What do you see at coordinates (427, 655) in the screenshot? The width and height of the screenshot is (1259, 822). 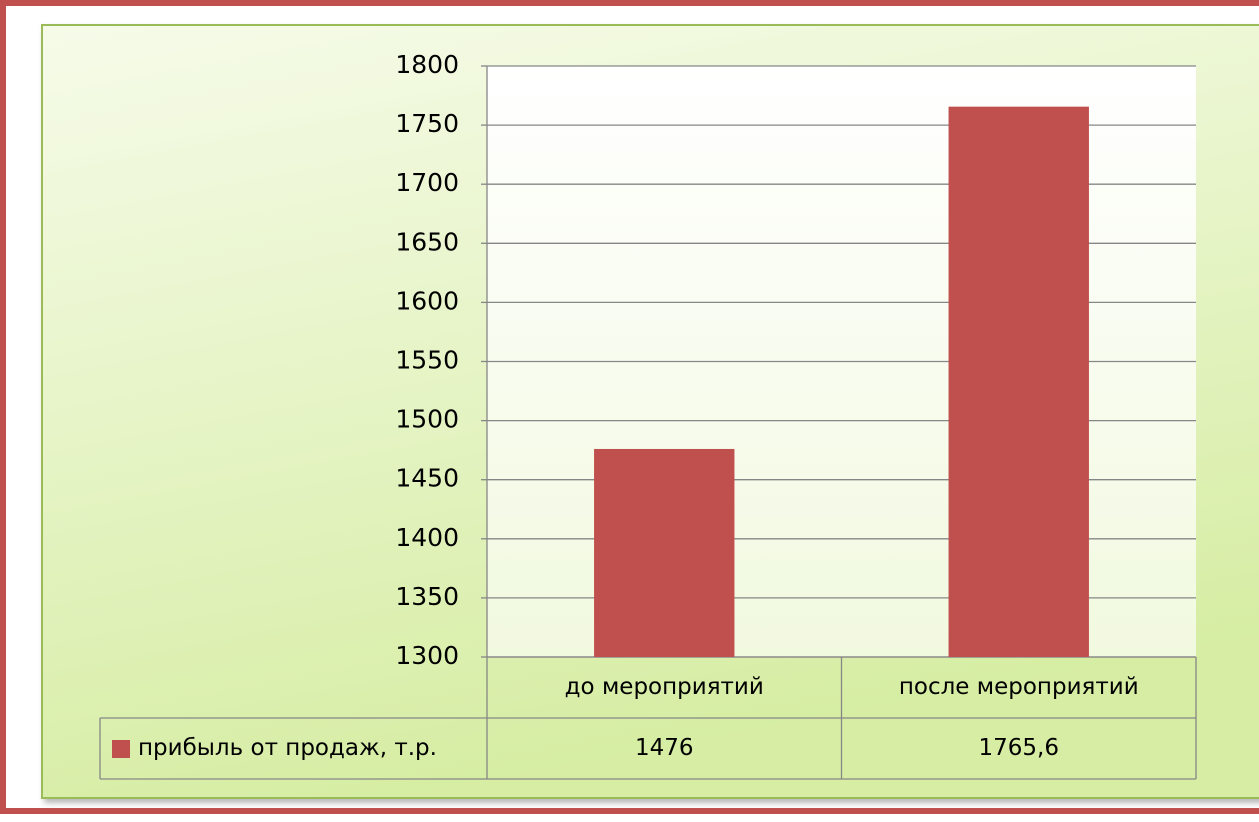 I see `y-tick-label: 1300` at bounding box center [427, 655].